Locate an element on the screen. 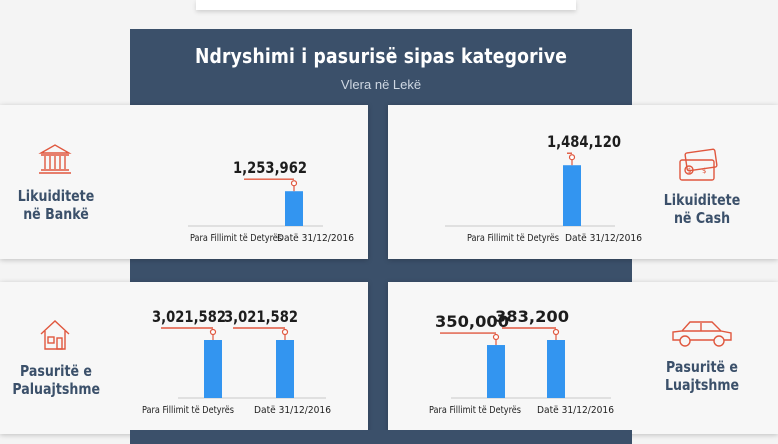 The image size is (778, 444). cash-icon: $ $ is located at coordinates (698, 164).